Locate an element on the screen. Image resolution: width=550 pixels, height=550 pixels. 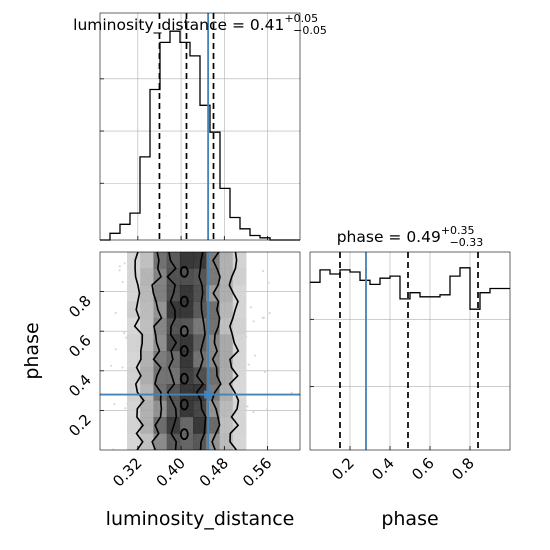
y-tick-label-phase: 0.8 is located at coordinates (80, 307).